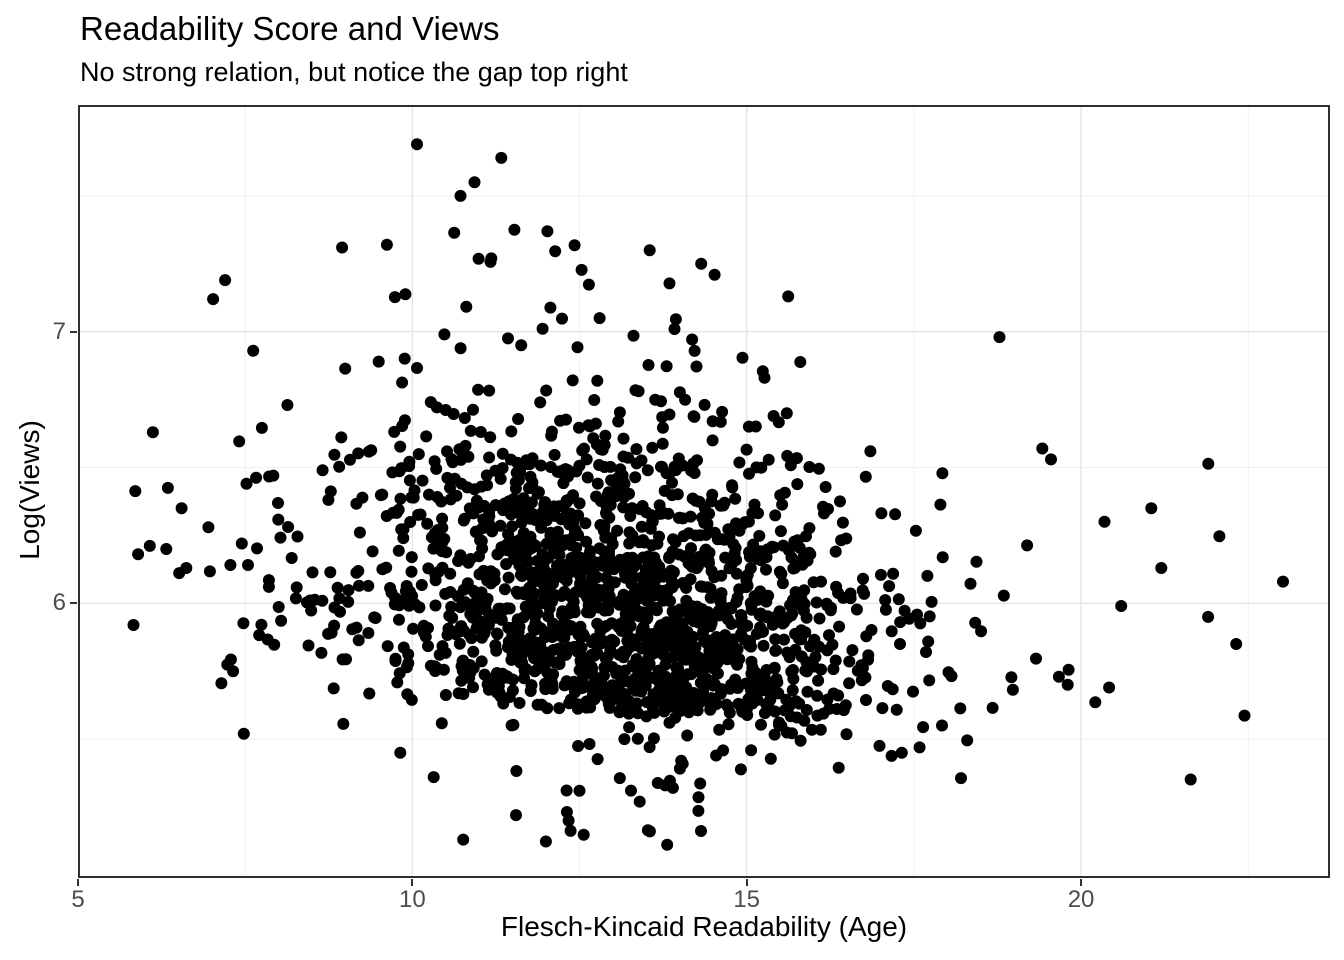 The width and height of the screenshot is (1344, 960). I want to click on x-axis-title: Flesch-Kincaid Readability (Age), so click(704, 926).